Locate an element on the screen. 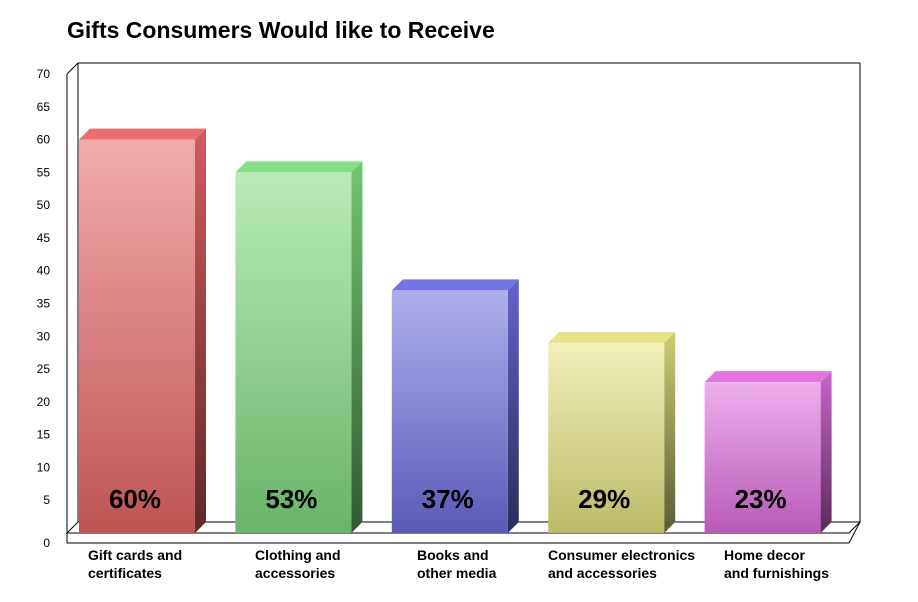 This screenshot has width=918, height=602. x-tick-label: Consumer electronics is located at coordinates (621, 555).